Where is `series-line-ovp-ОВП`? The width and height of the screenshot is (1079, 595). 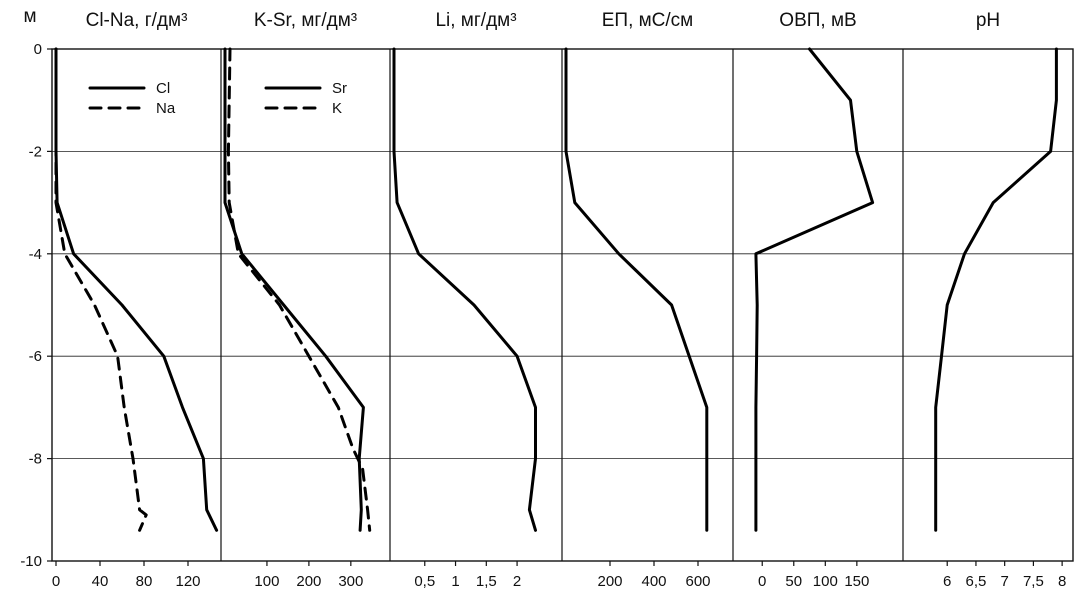
series-line-ovp-ОВП is located at coordinates (814, 289).